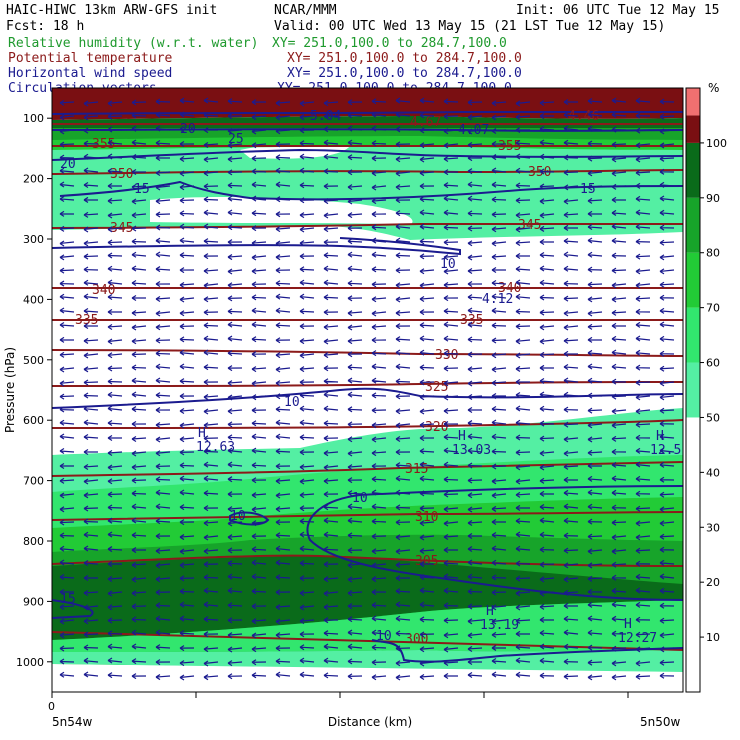 This screenshot has width=740, height=740. I want to click on wind-label: 10, so click(448, 264).